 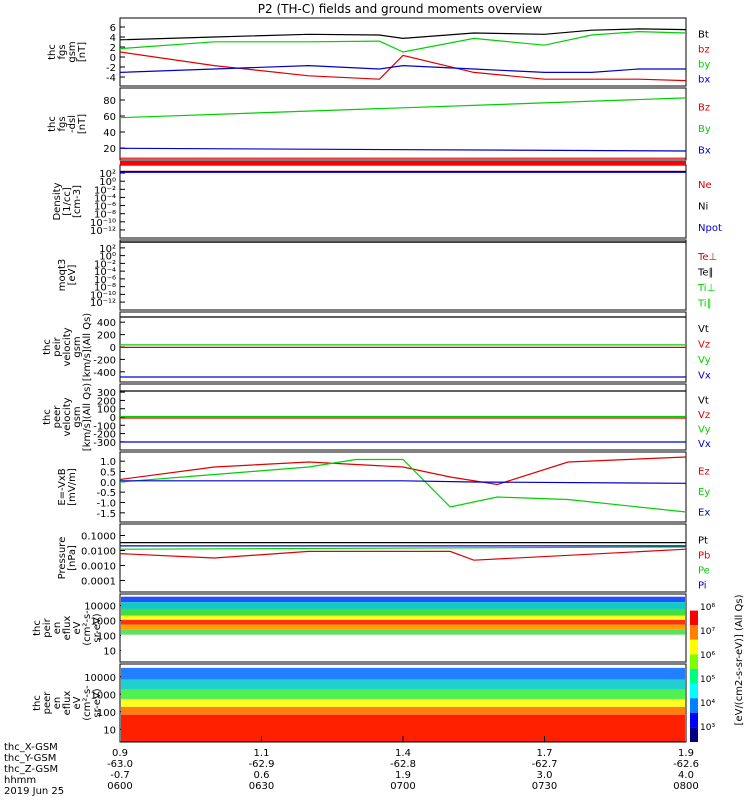 What do you see at coordinates (703, 400) in the screenshot?
I see `legend-entry: Vt` at bounding box center [703, 400].